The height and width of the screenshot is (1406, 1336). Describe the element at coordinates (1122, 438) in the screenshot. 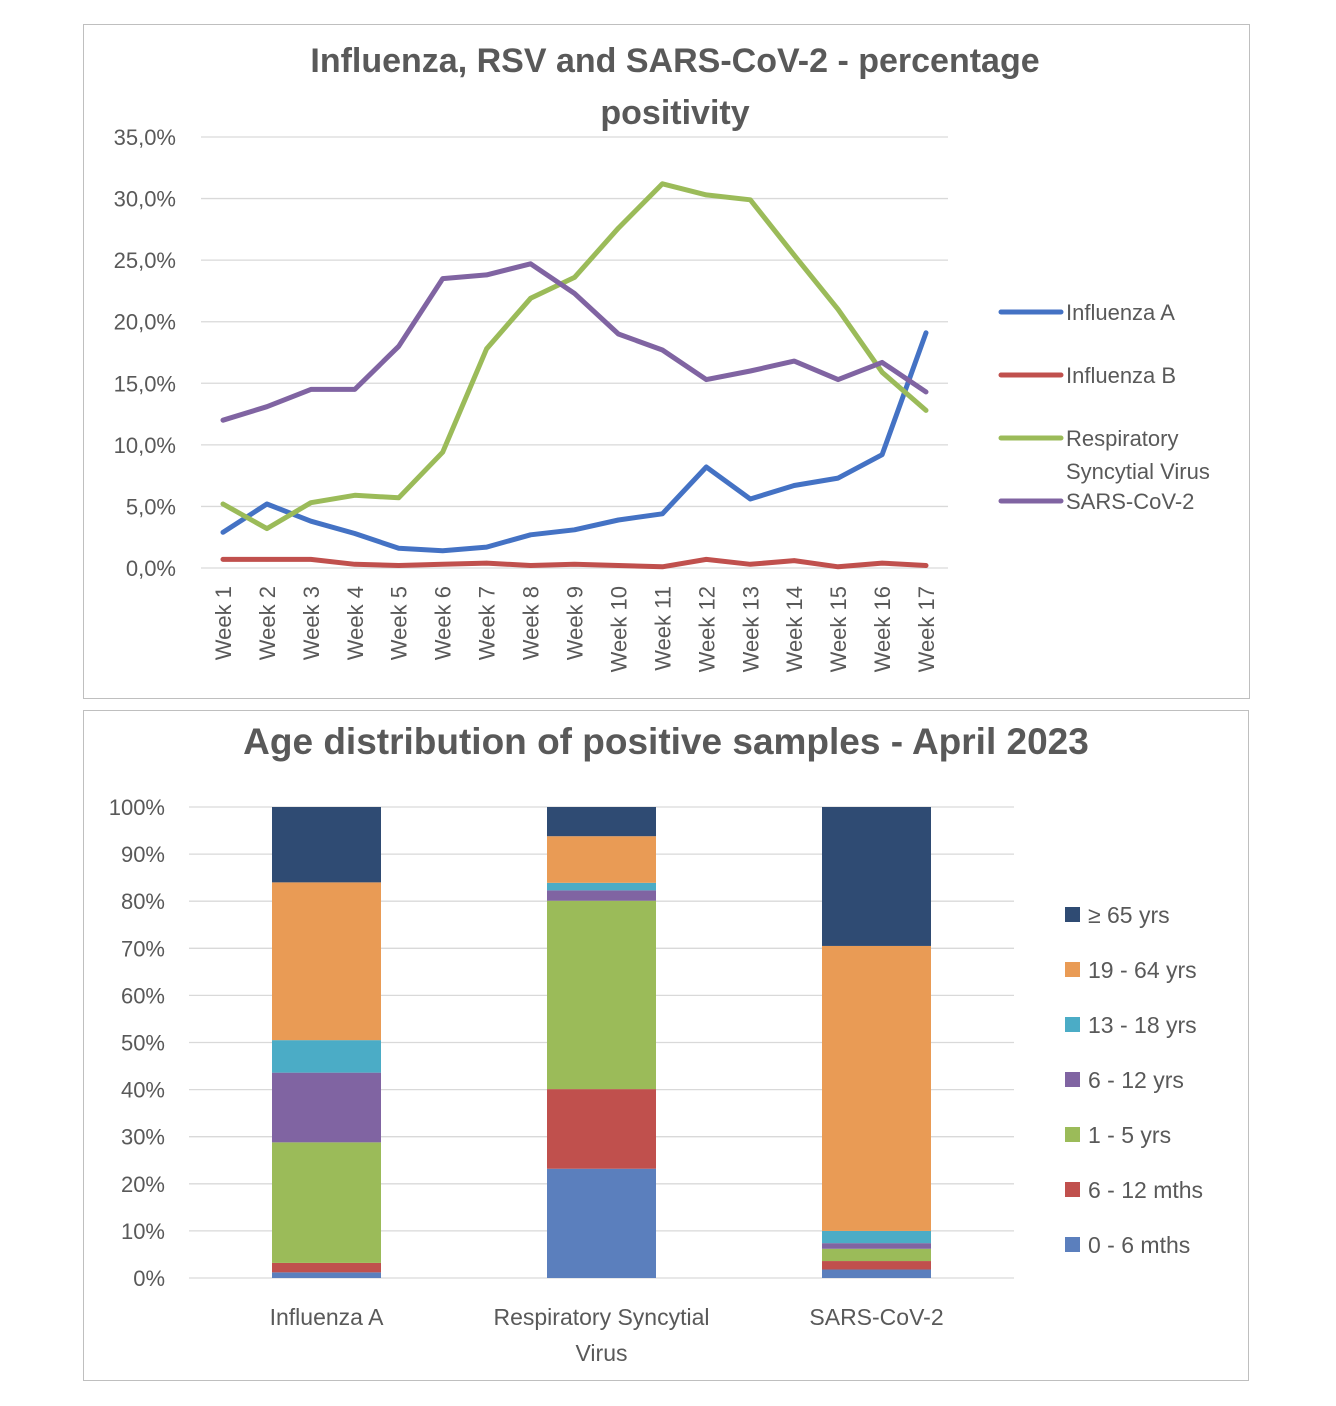

I see `legend-label: Respiratory` at that location.